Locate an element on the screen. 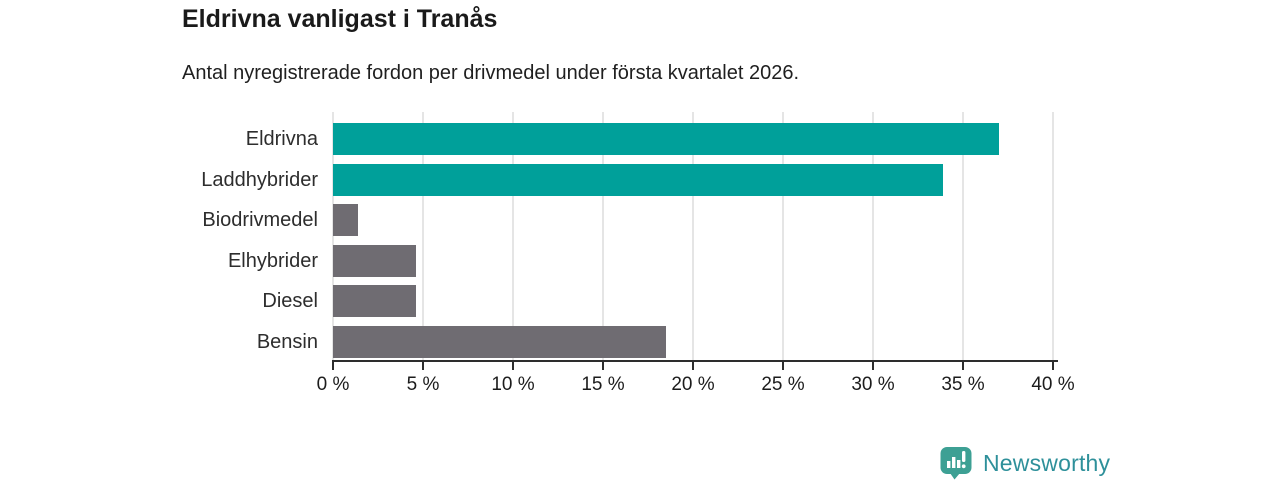 Image resolution: width=1280 pixels, height=480 pixels. bar-biodrivmedel is located at coordinates (346, 220).